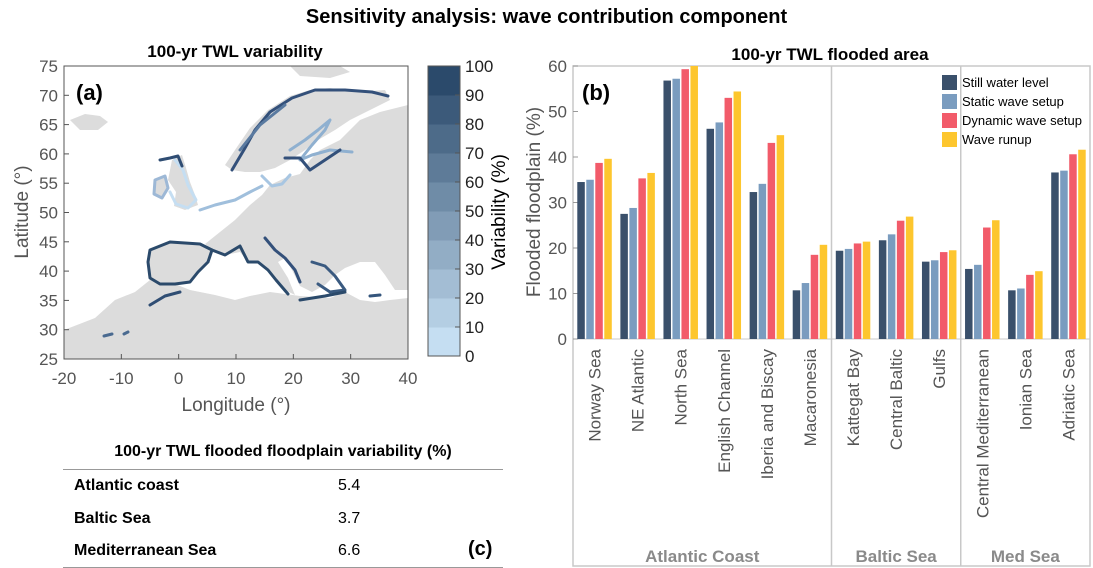 The height and width of the screenshot is (568, 1093). What do you see at coordinates (557, 66) in the screenshot?
I see `bar-y-tick-label: 60` at bounding box center [557, 66].